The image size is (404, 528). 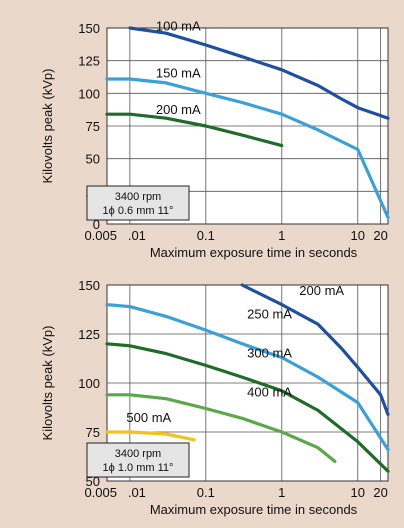 I want to click on chart1-x-tick-label: 10, so click(x=358, y=235).